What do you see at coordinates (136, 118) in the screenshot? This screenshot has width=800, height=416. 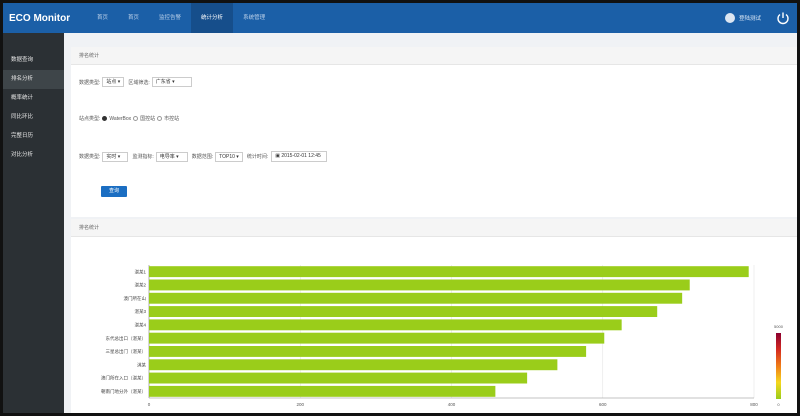 I see `station-radio-national` at bounding box center [136, 118].